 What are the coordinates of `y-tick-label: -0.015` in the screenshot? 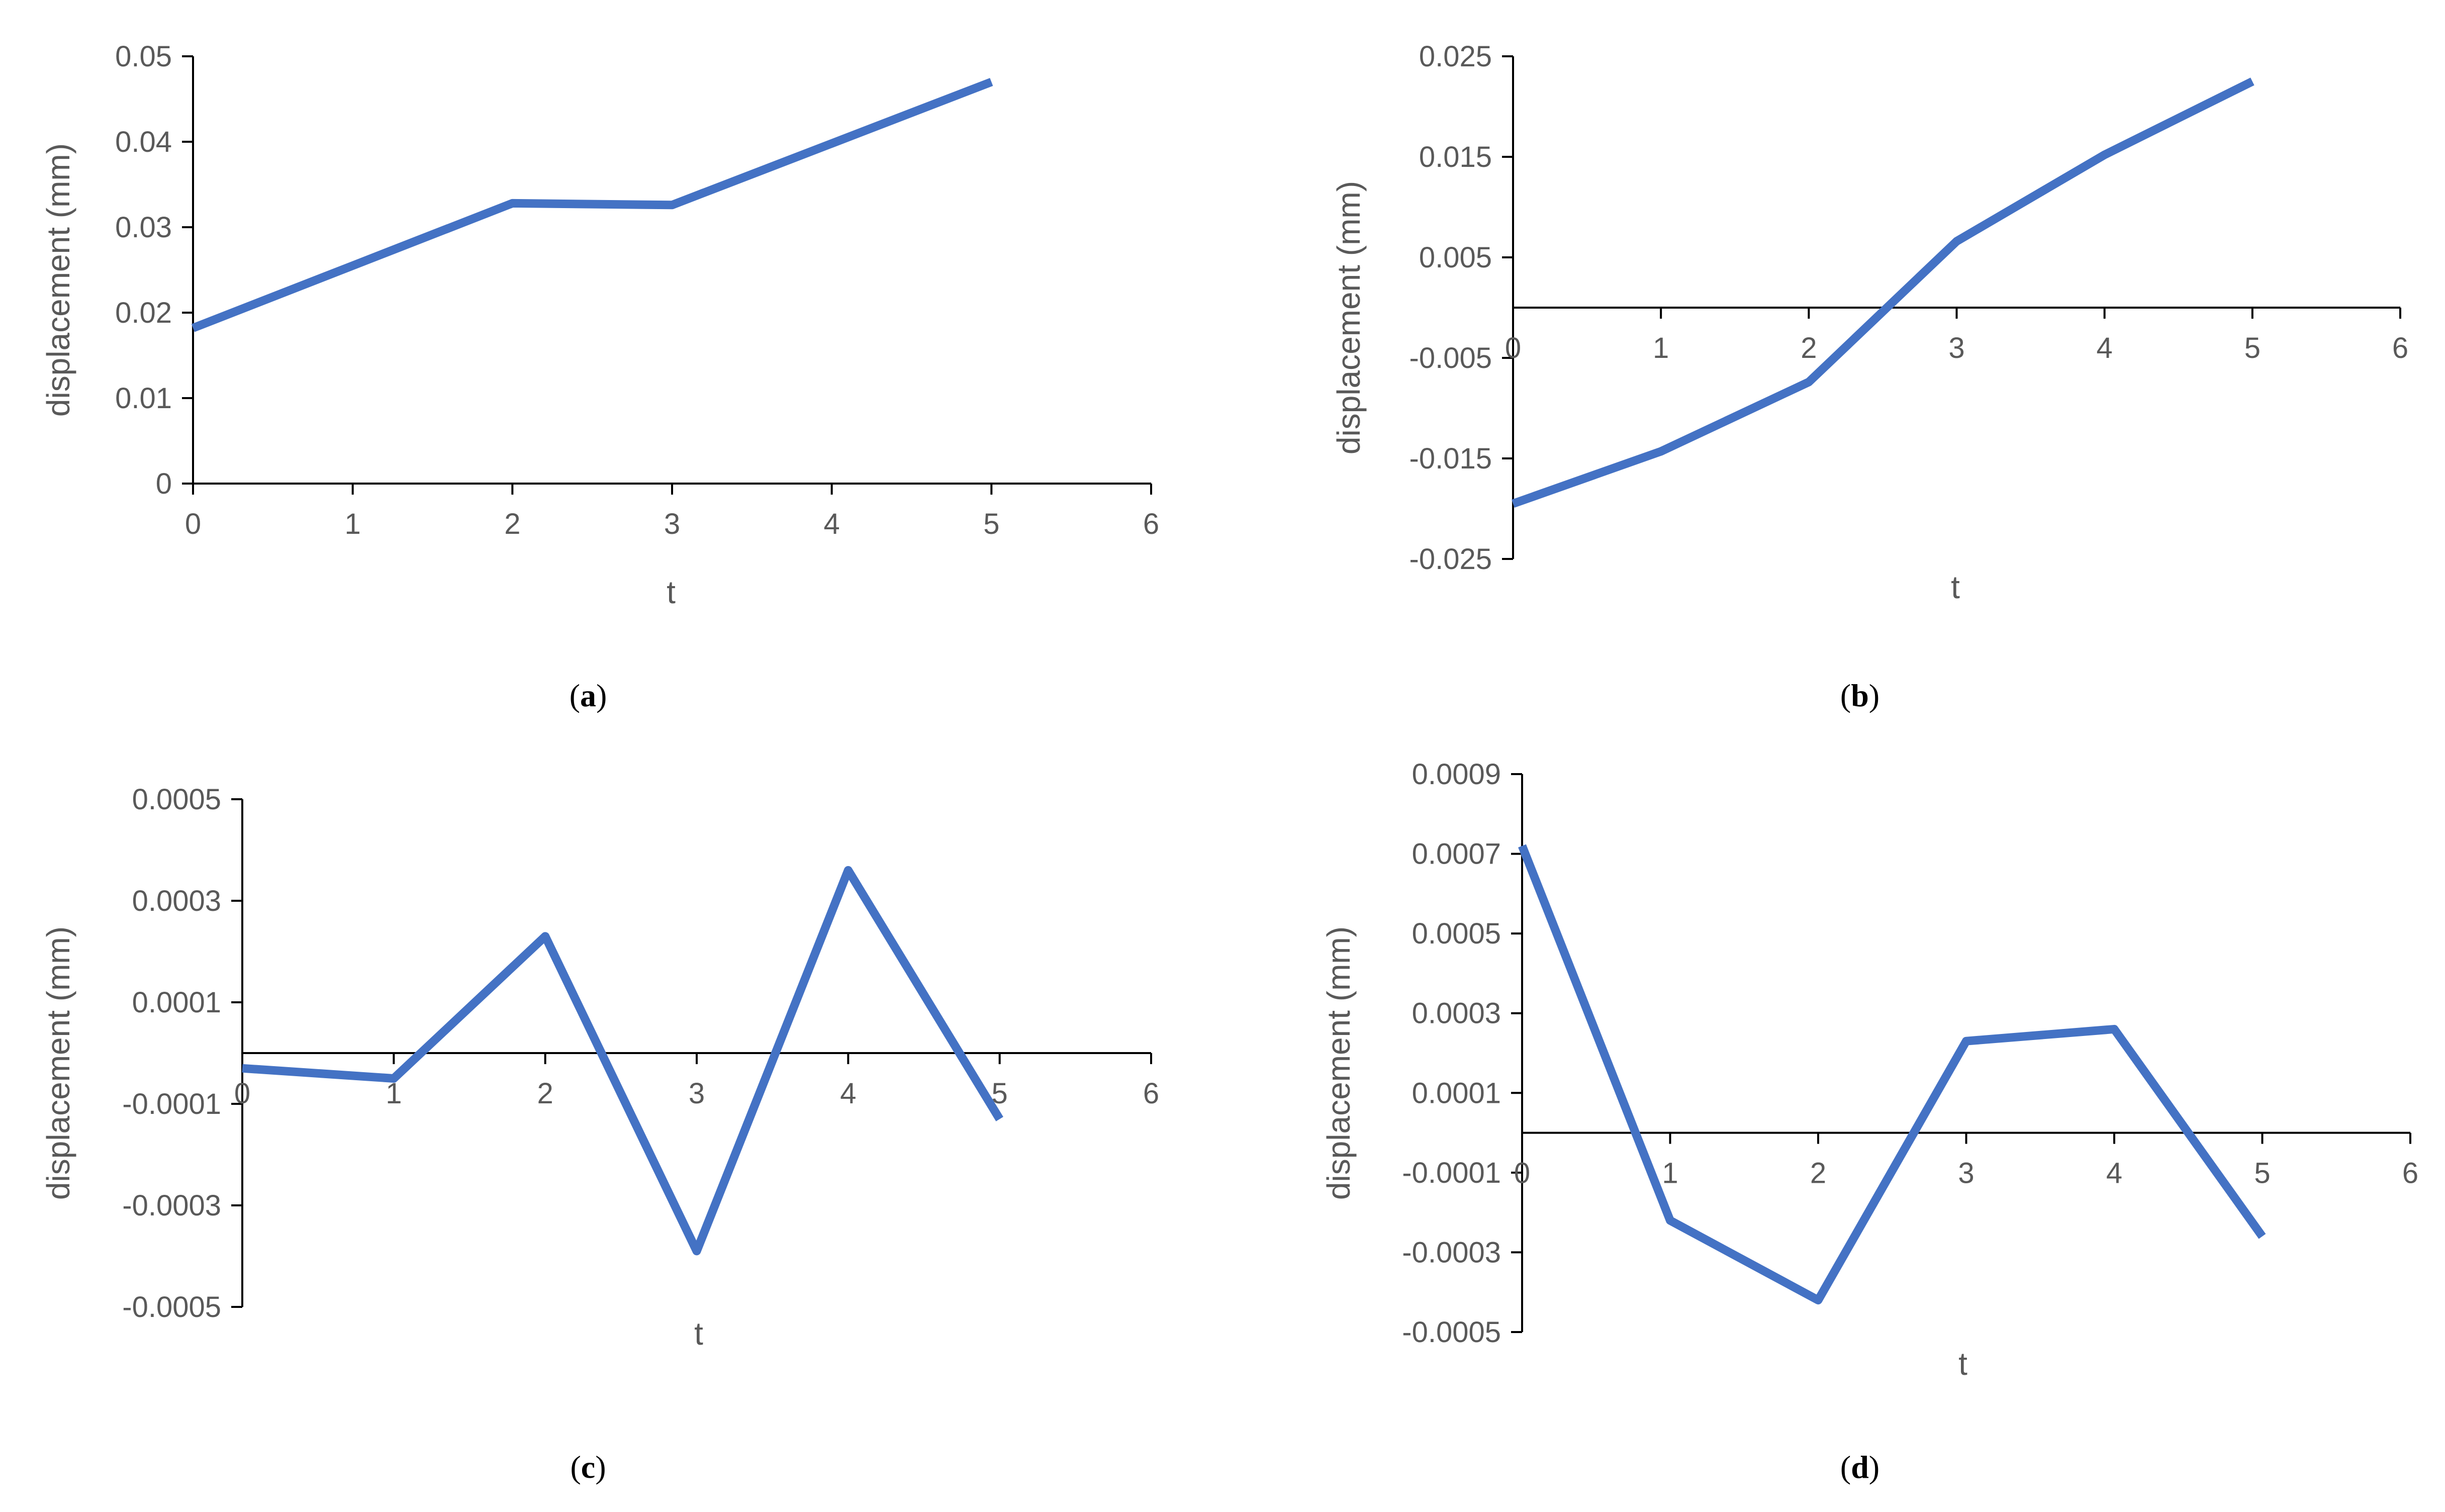 It's located at (1450, 458).